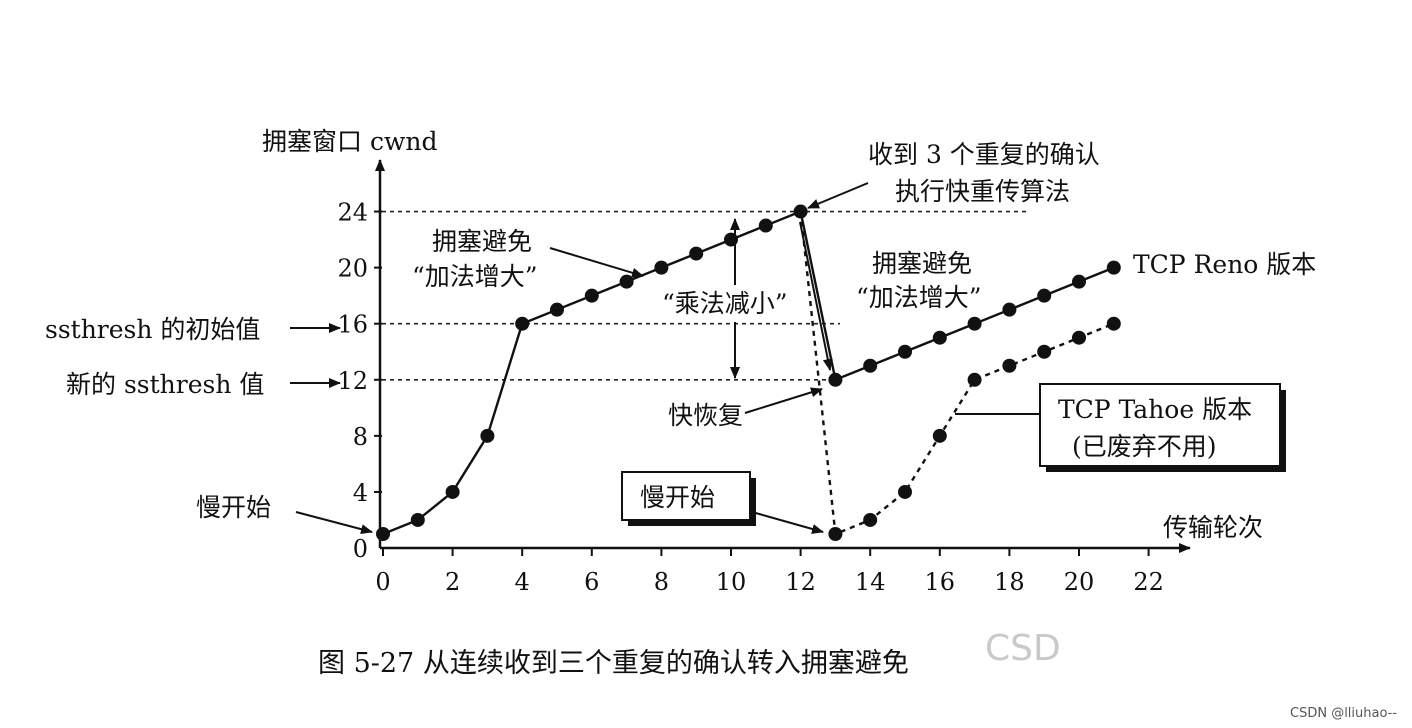 The width and height of the screenshot is (1412, 728). What do you see at coordinates (352, 325) in the screenshot?
I see `y-tick-label: 16` at bounding box center [352, 325].